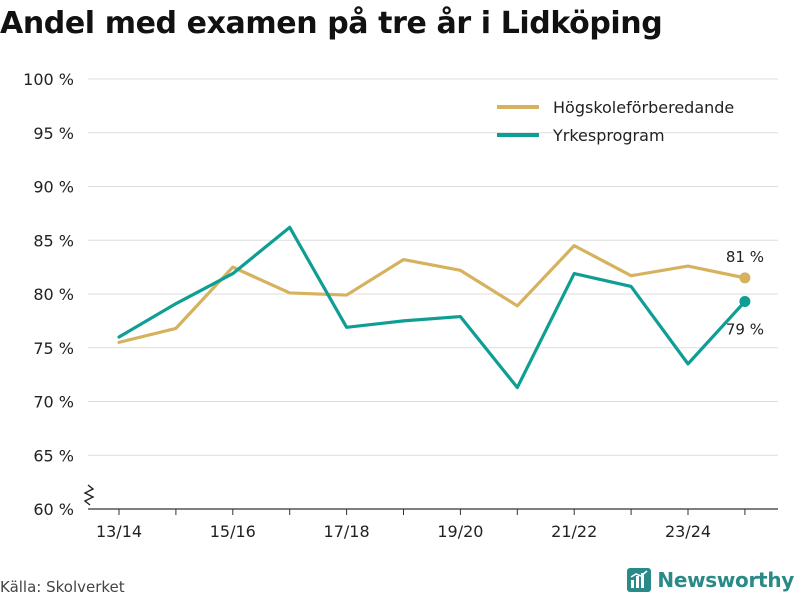  I want to click on end-value-label: 79 %, so click(745, 330).